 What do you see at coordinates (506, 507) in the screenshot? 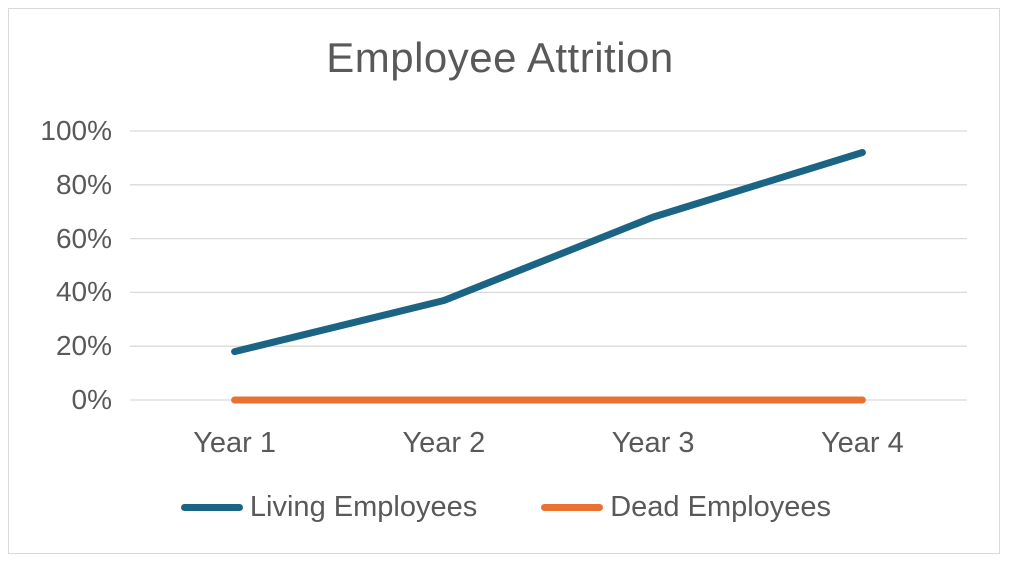
I see `chart-legend: Living Employees Dead Employees` at bounding box center [506, 507].